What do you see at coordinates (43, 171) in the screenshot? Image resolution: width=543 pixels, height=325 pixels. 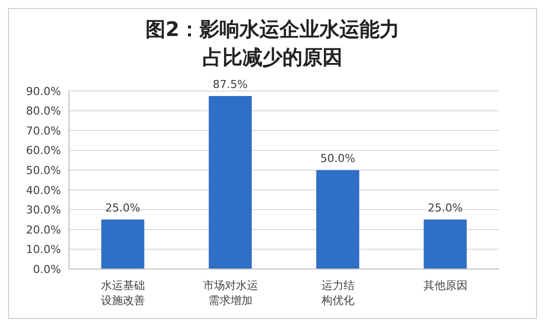 I see `y-tick-label: 50.0%` at bounding box center [43, 171].